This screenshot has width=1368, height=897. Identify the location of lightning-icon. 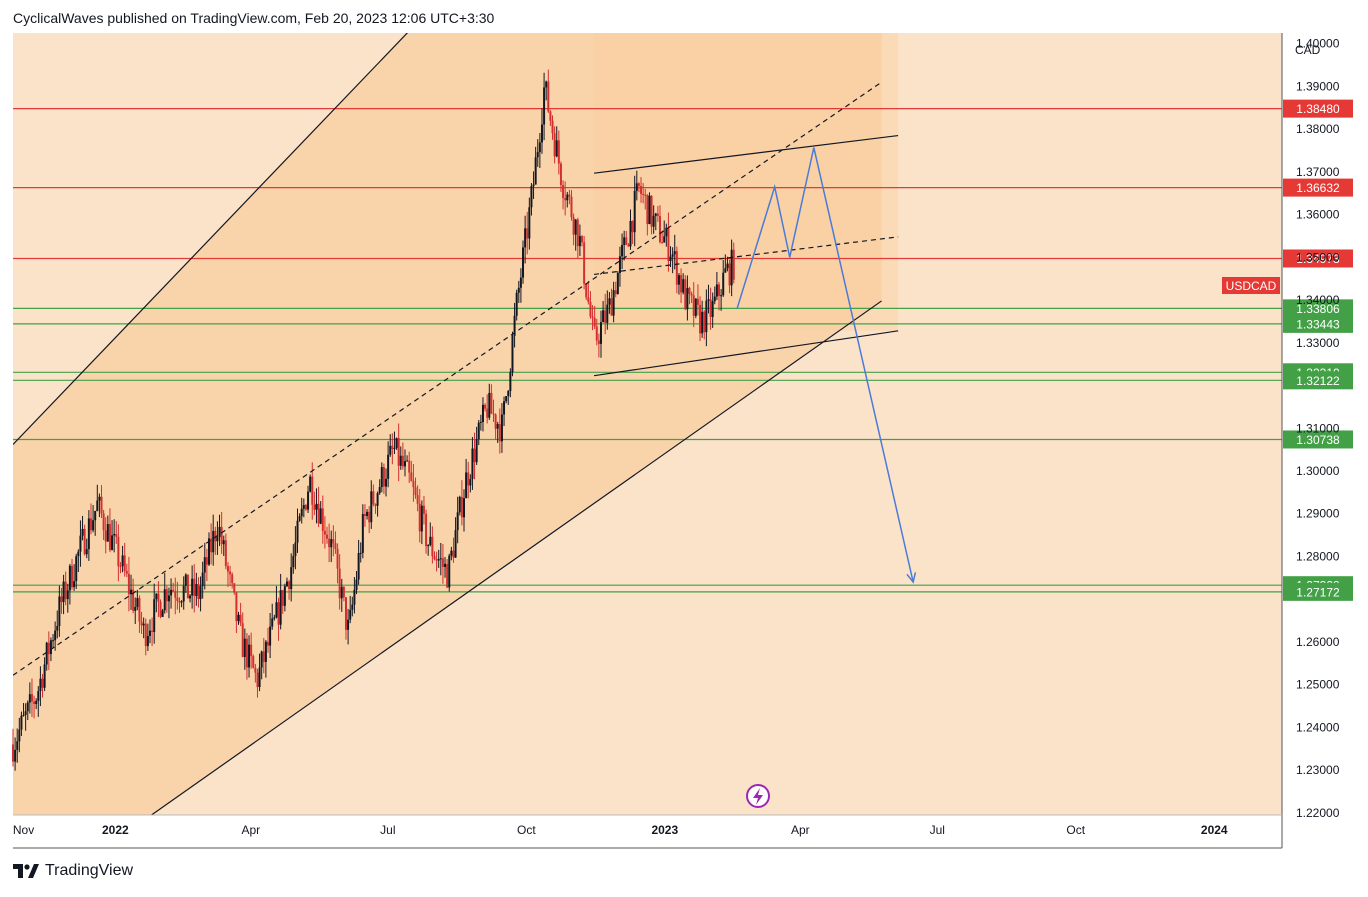
(758, 796).